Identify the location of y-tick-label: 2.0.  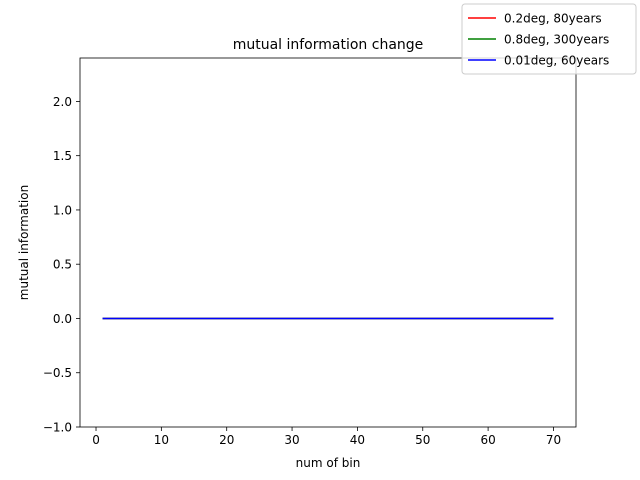
(62, 102).